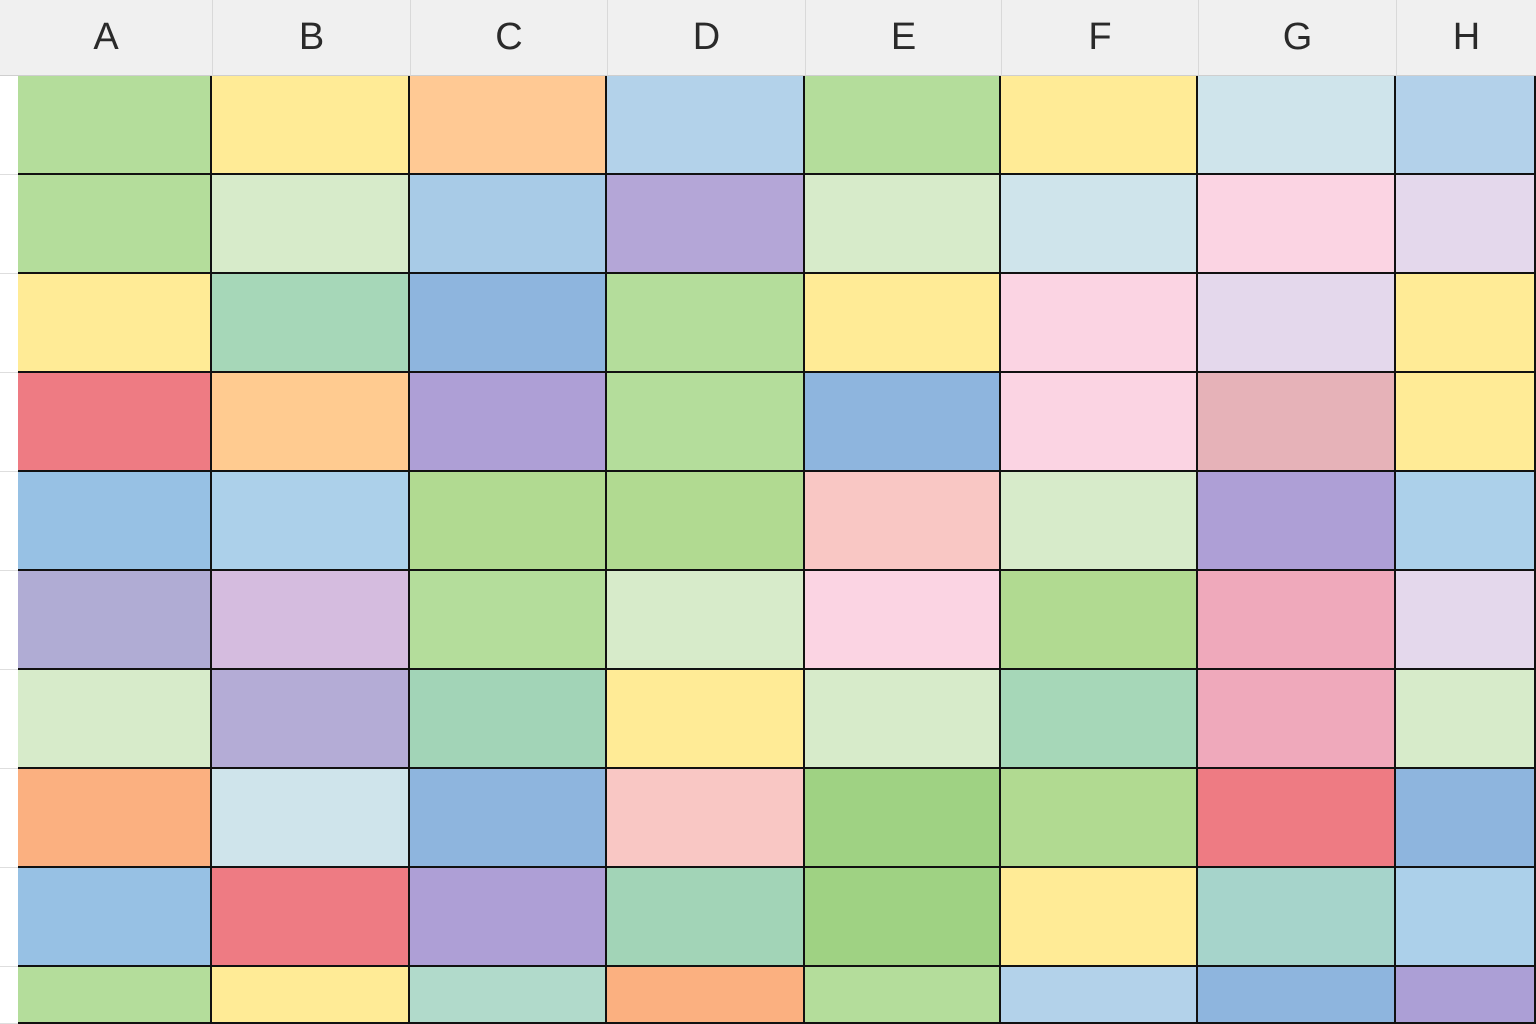 The width and height of the screenshot is (1536, 1024). What do you see at coordinates (903, 818) in the screenshot?
I see `cell-e8` at bounding box center [903, 818].